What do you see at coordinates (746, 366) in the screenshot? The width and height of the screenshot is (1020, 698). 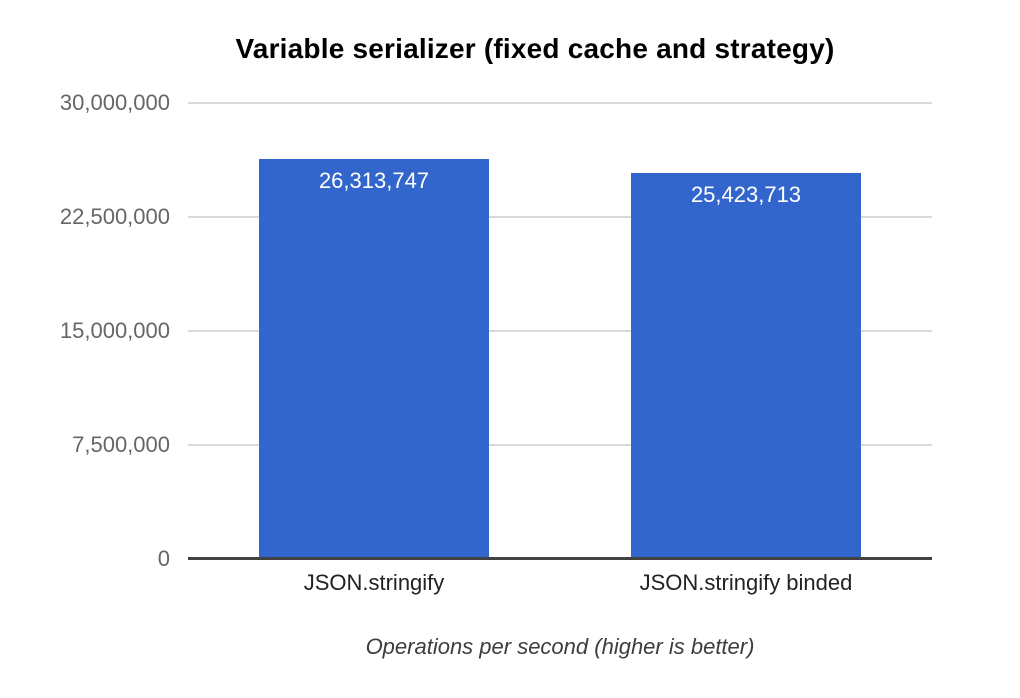 I see `bar: 25,423,713` at bounding box center [746, 366].